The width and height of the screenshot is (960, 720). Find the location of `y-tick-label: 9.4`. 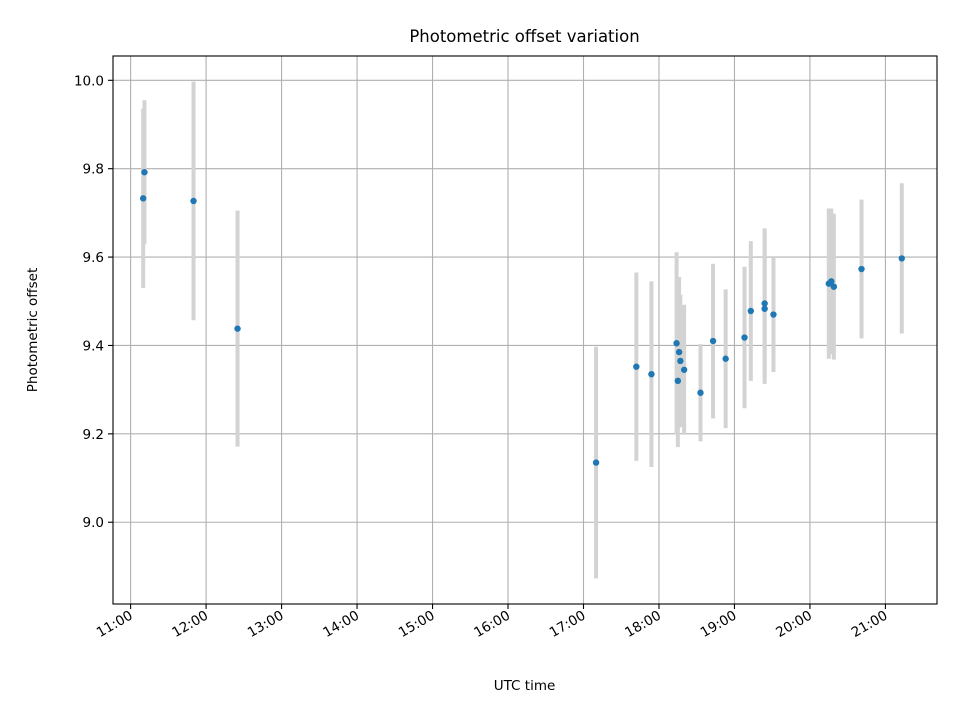

y-tick-label: 9.4 is located at coordinates (93, 346).